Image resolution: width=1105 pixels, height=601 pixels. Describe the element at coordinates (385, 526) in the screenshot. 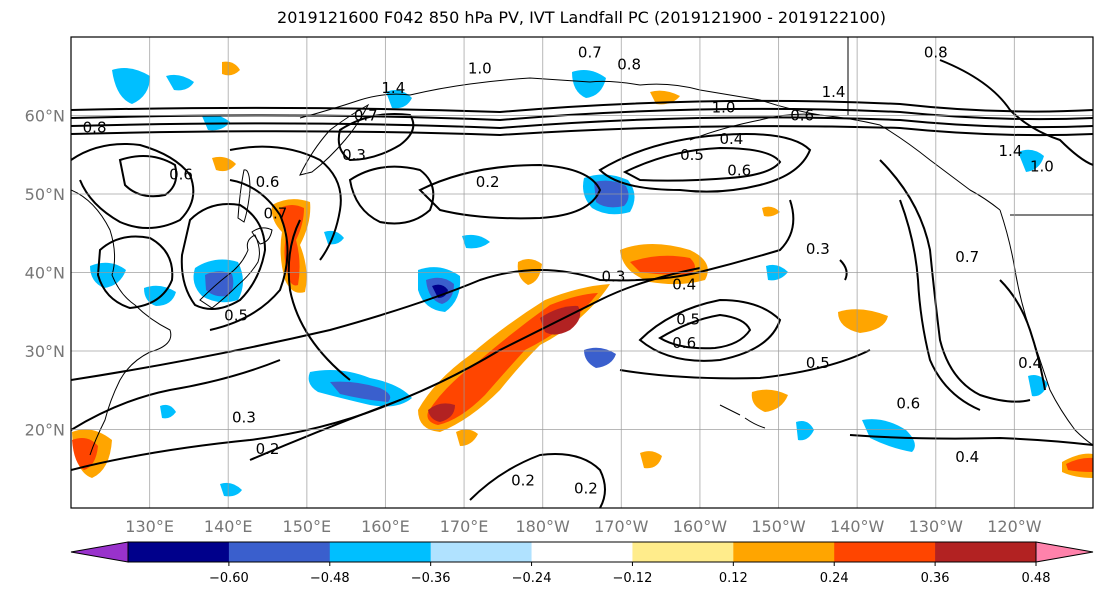

I see `lon-tick-label: 160°E` at that location.